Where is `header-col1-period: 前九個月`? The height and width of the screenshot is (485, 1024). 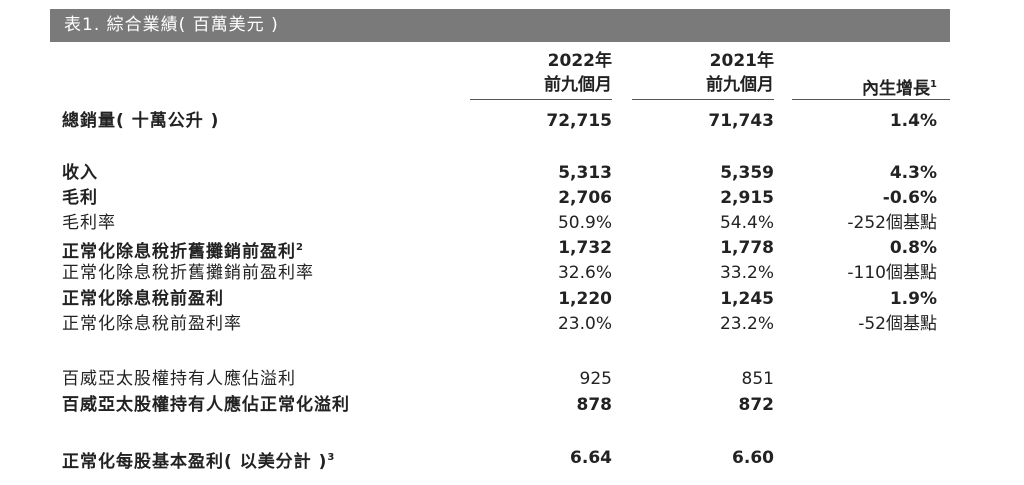 header-col1-period: 前九個月 is located at coordinates (578, 85).